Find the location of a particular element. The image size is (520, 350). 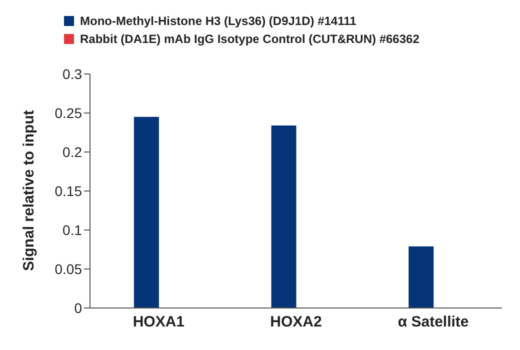

x-tick-label: HOXA1 is located at coordinates (158, 322).